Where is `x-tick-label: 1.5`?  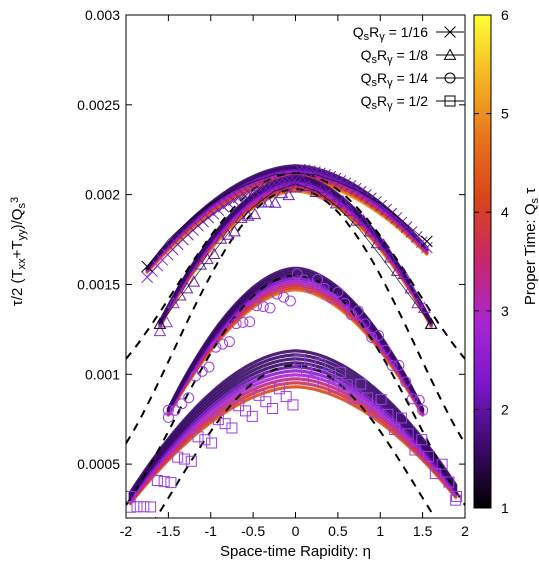
x-tick-label: 1.5 is located at coordinates (423, 531).